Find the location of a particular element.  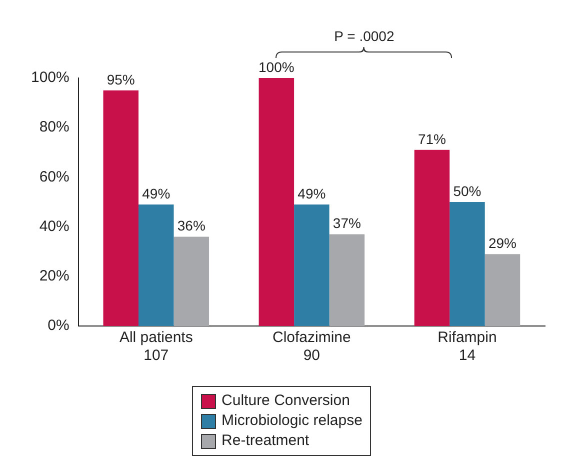

data-label: 37% is located at coordinates (346, 223).